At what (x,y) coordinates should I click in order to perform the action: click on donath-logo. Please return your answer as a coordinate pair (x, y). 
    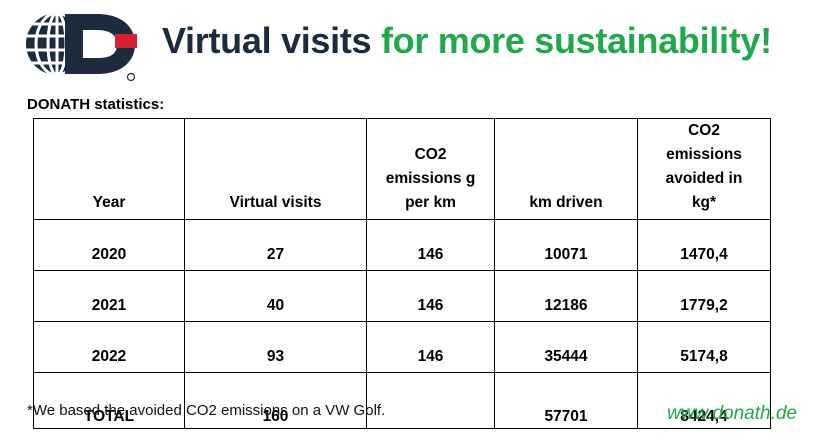
    Looking at the image, I should click on (82, 46).